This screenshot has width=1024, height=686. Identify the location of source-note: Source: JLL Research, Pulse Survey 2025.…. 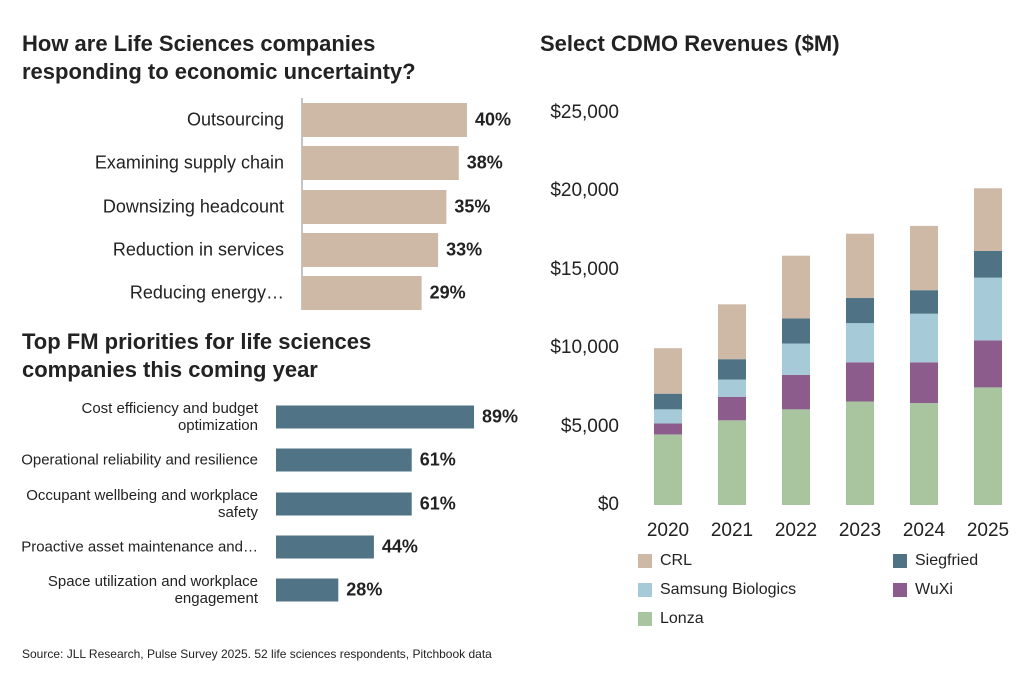
(257, 654).